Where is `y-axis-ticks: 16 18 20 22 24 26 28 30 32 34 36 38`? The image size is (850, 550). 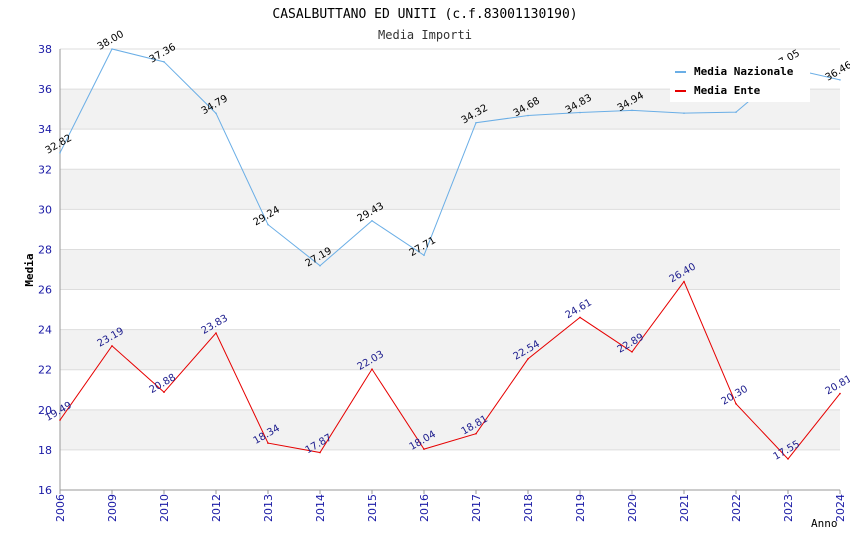 y-axis-ticks: 16 18 20 22 24 26 28 30 32 34 36 38 is located at coordinates (45, 270).